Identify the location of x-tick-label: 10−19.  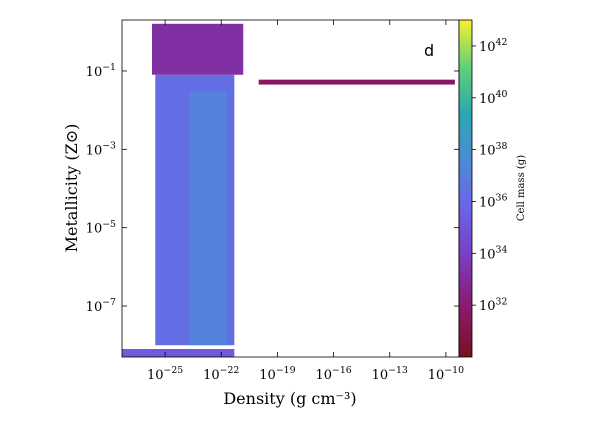
(277, 374).